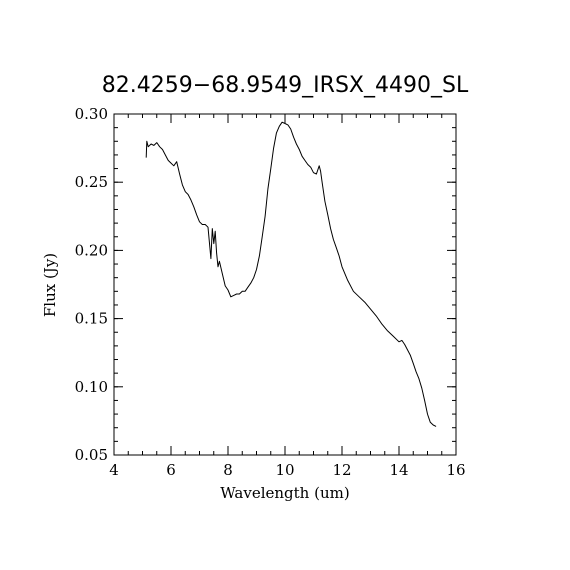 This screenshot has height=570, width=570. What do you see at coordinates (398, 470) in the screenshot?
I see `x-tick-label: 14` at bounding box center [398, 470].